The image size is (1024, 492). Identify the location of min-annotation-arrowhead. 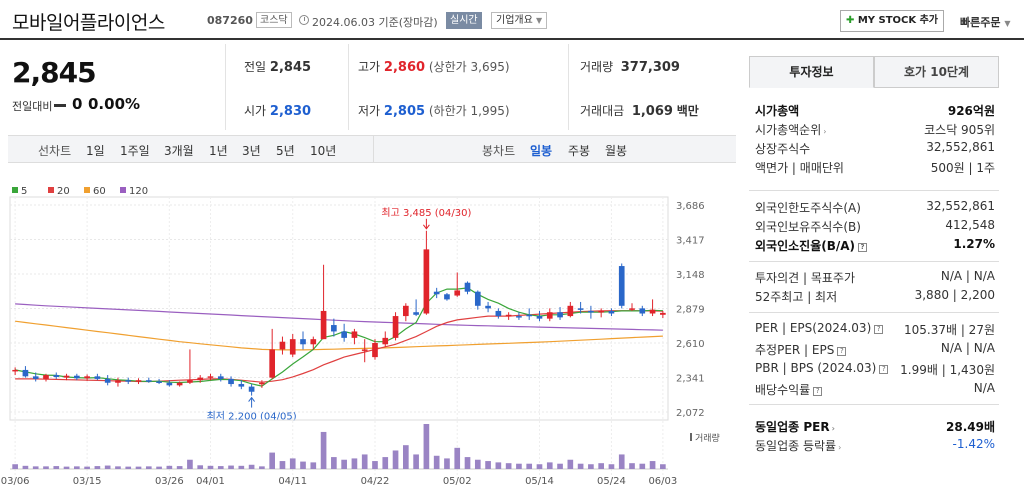
(252, 399).